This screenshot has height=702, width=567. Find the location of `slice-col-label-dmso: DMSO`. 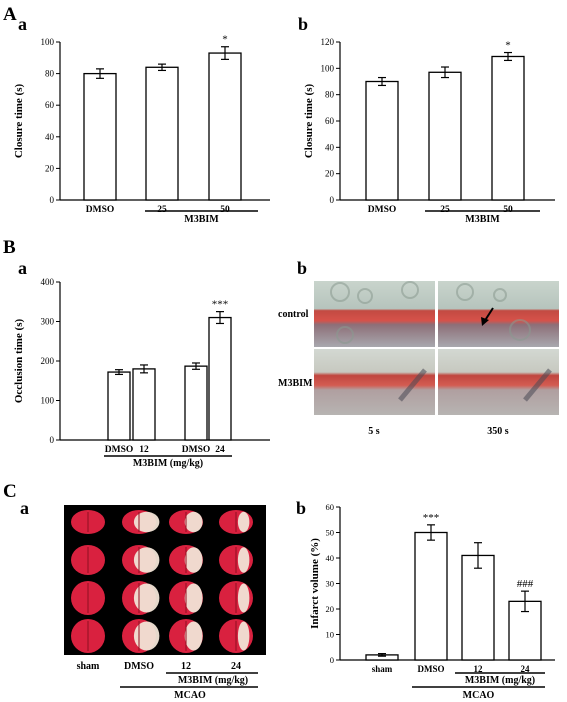

slice-col-label-dmso: DMSO is located at coordinates (139, 666).